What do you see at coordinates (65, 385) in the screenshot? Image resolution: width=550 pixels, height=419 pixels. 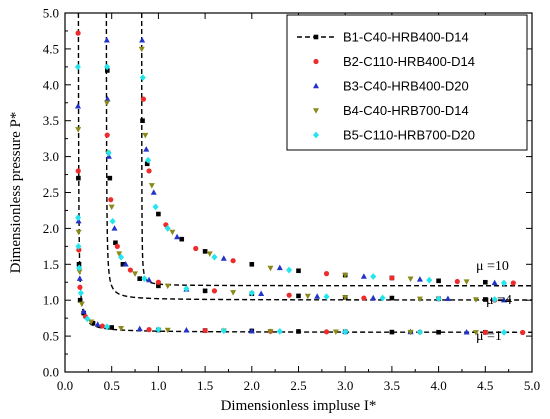 I see `x-tick-label: 0.0` at bounding box center [65, 385].